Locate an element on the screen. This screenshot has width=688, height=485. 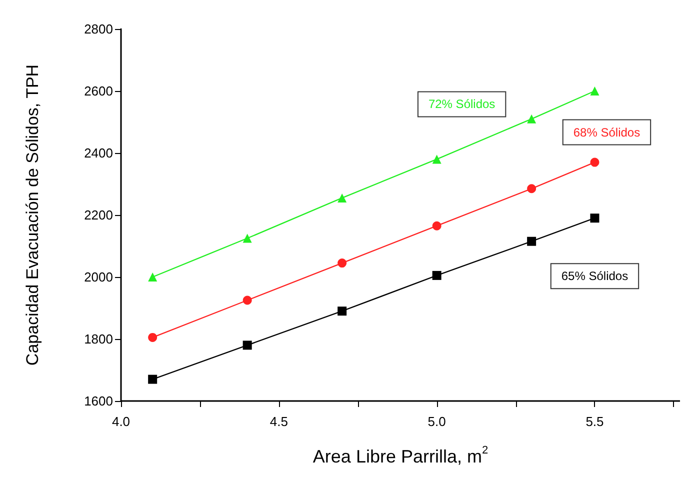
x-tick-label: 4.0 is located at coordinates (121, 421).